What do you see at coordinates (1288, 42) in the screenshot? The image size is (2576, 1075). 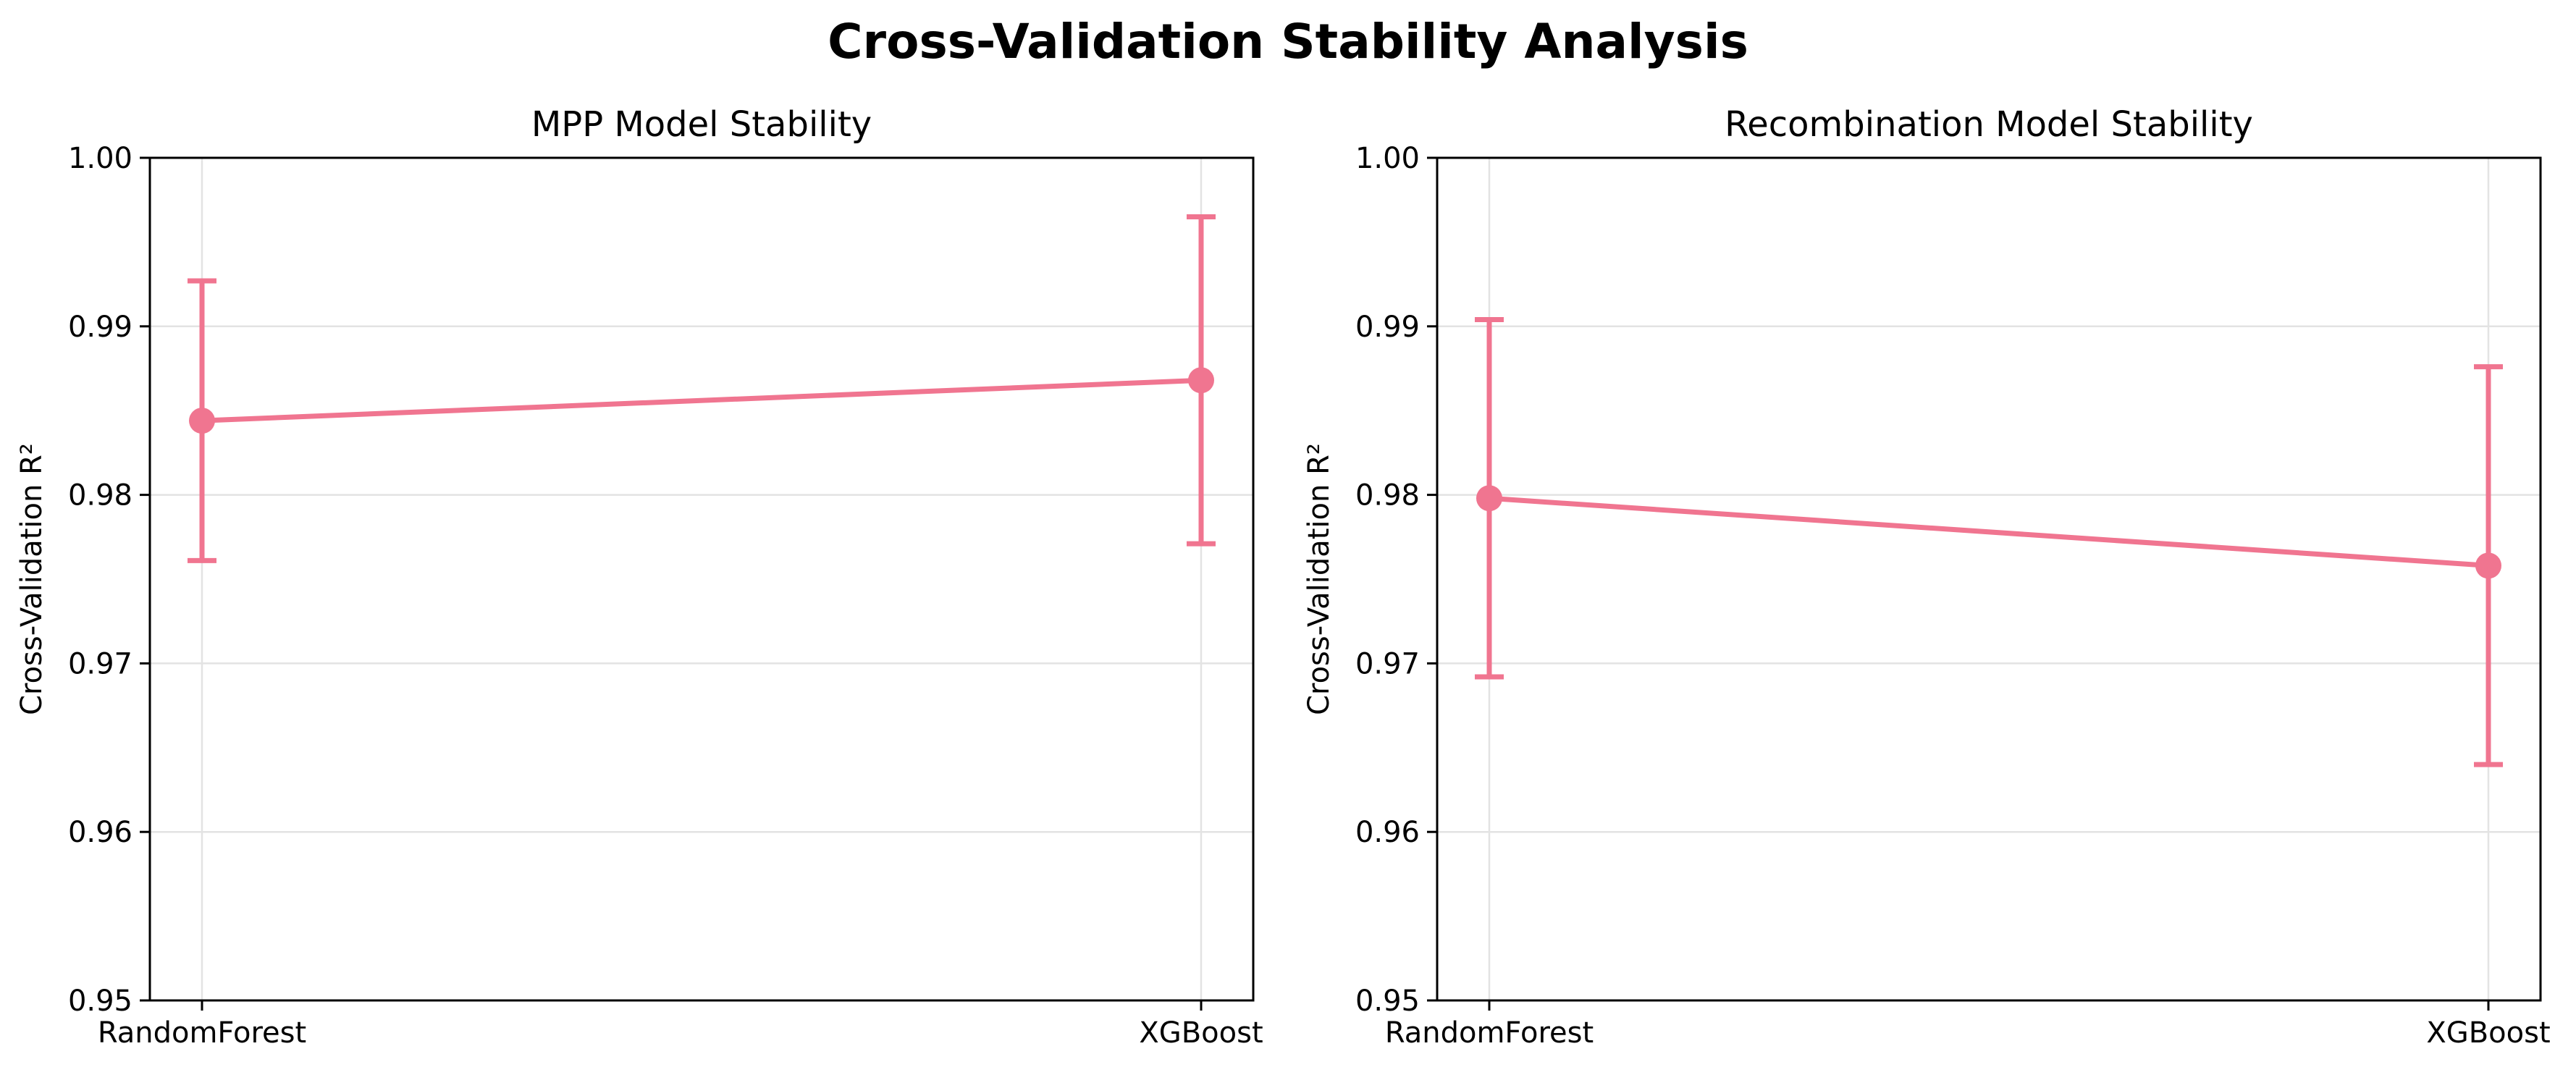 I see `figure-title: Cross-Validation Stability Analysis` at bounding box center [1288, 42].